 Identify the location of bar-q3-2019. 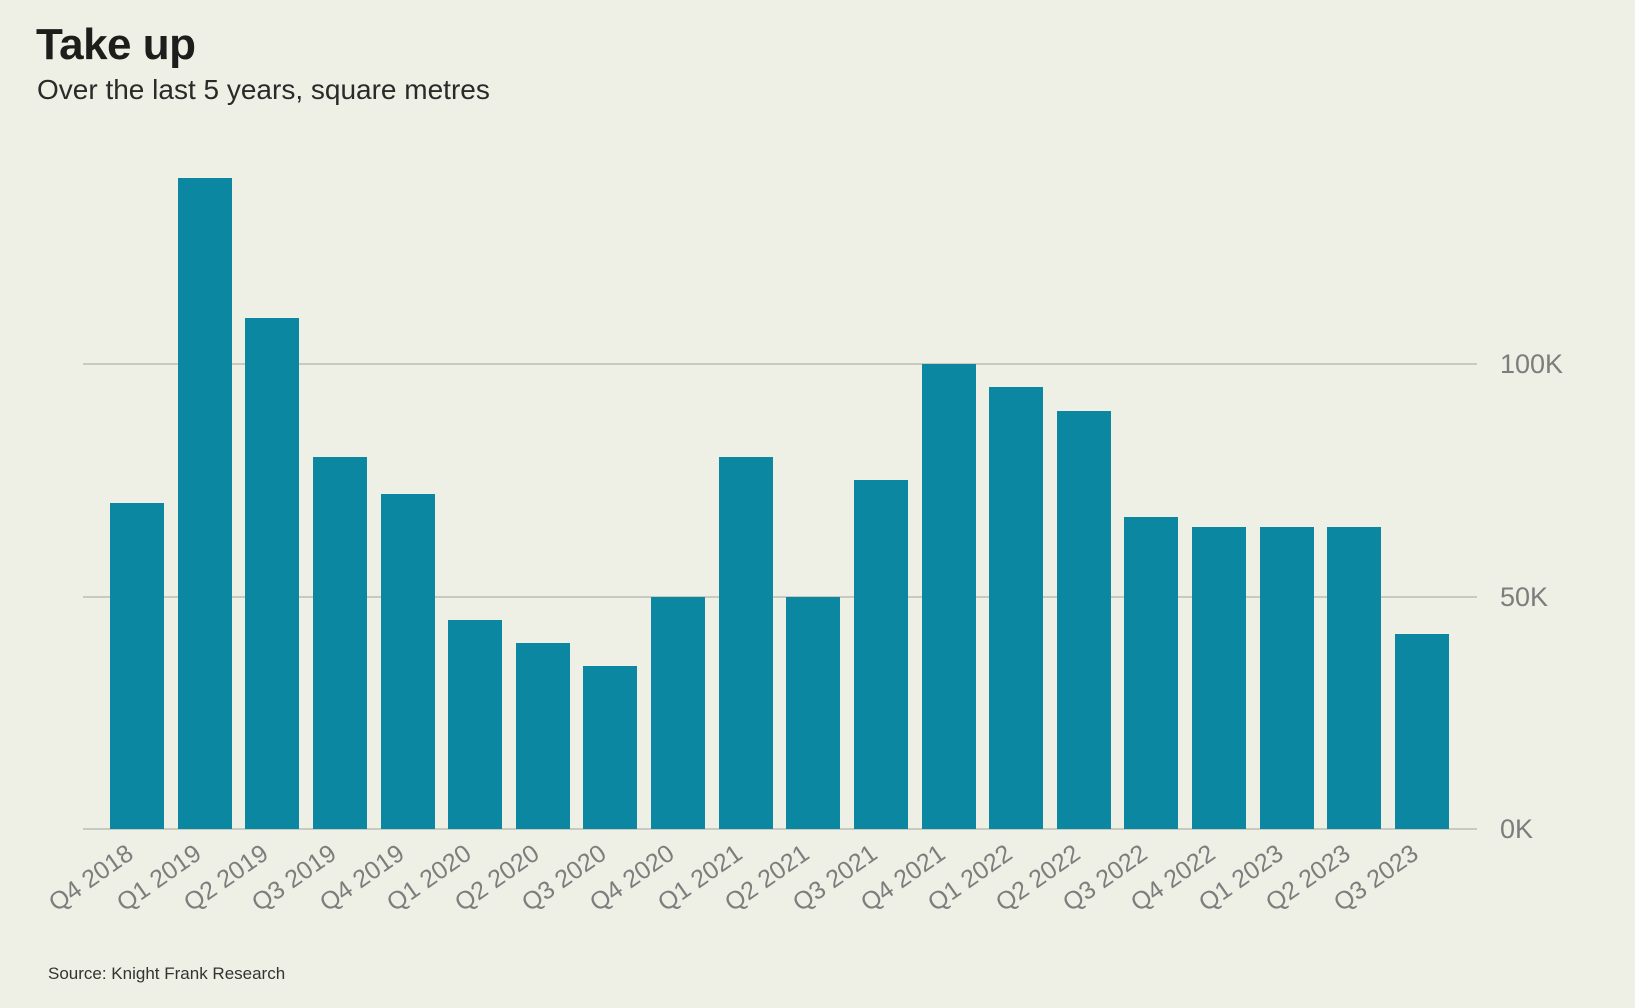
(340, 643).